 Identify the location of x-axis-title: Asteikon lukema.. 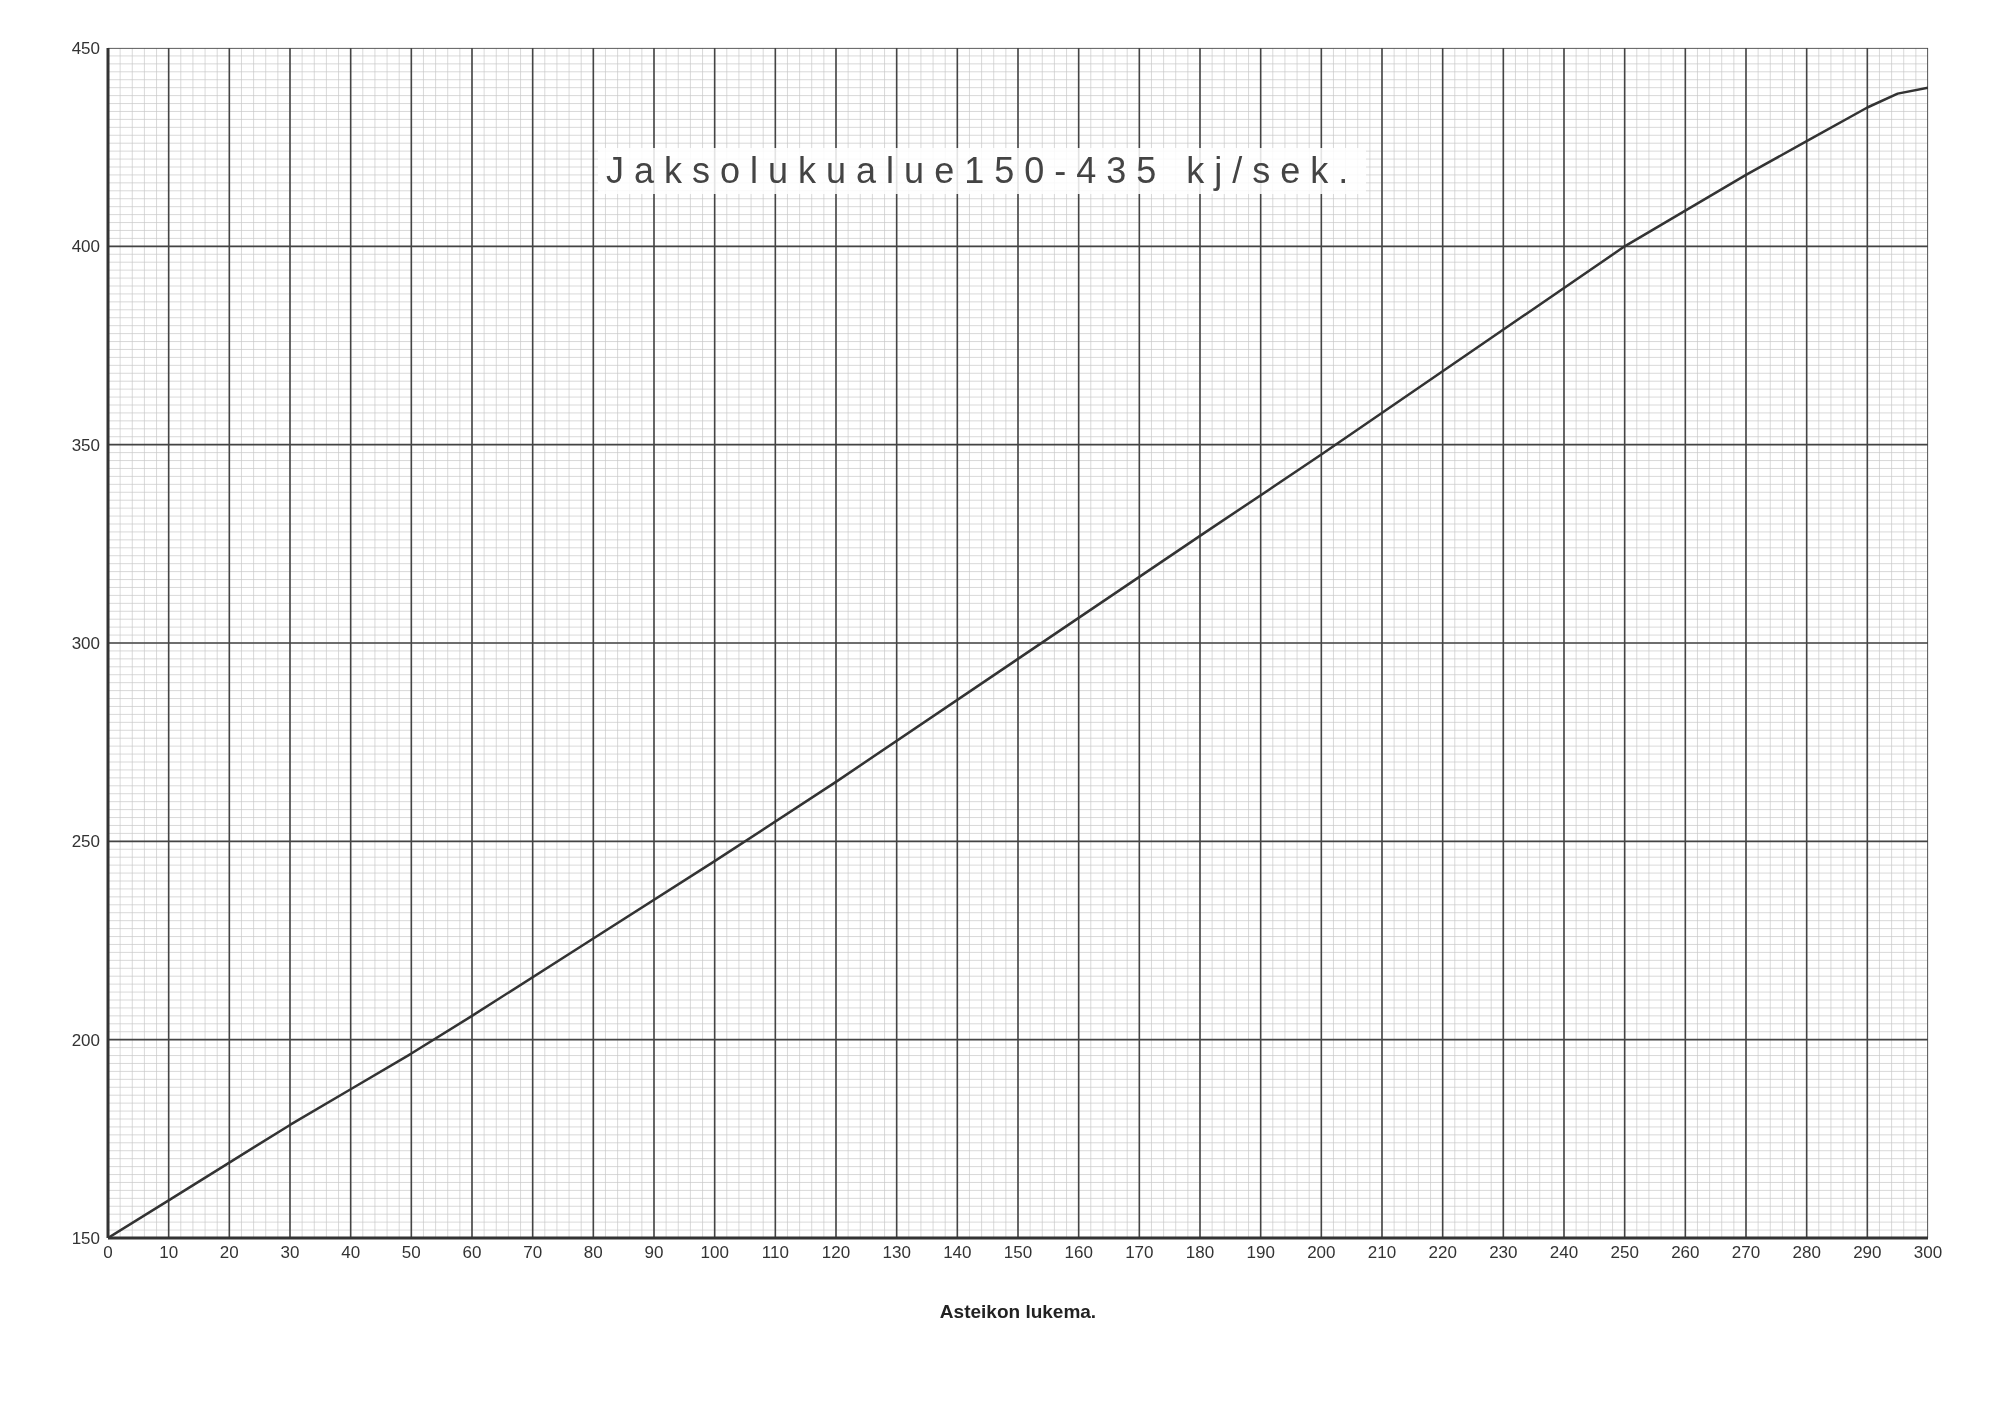
(1018, 1311).